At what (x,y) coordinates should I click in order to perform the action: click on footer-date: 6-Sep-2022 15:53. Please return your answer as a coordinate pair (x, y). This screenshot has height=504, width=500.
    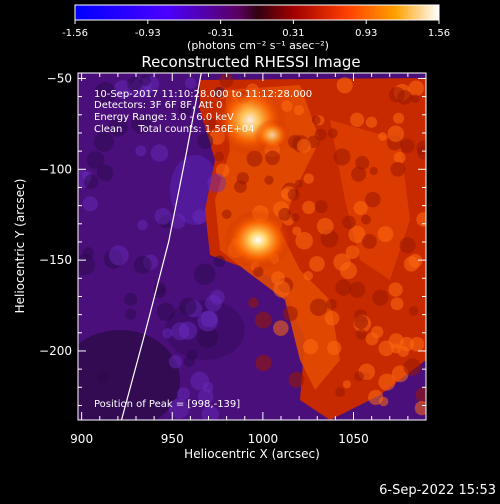
    Looking at the image, I should click on (437, 490).